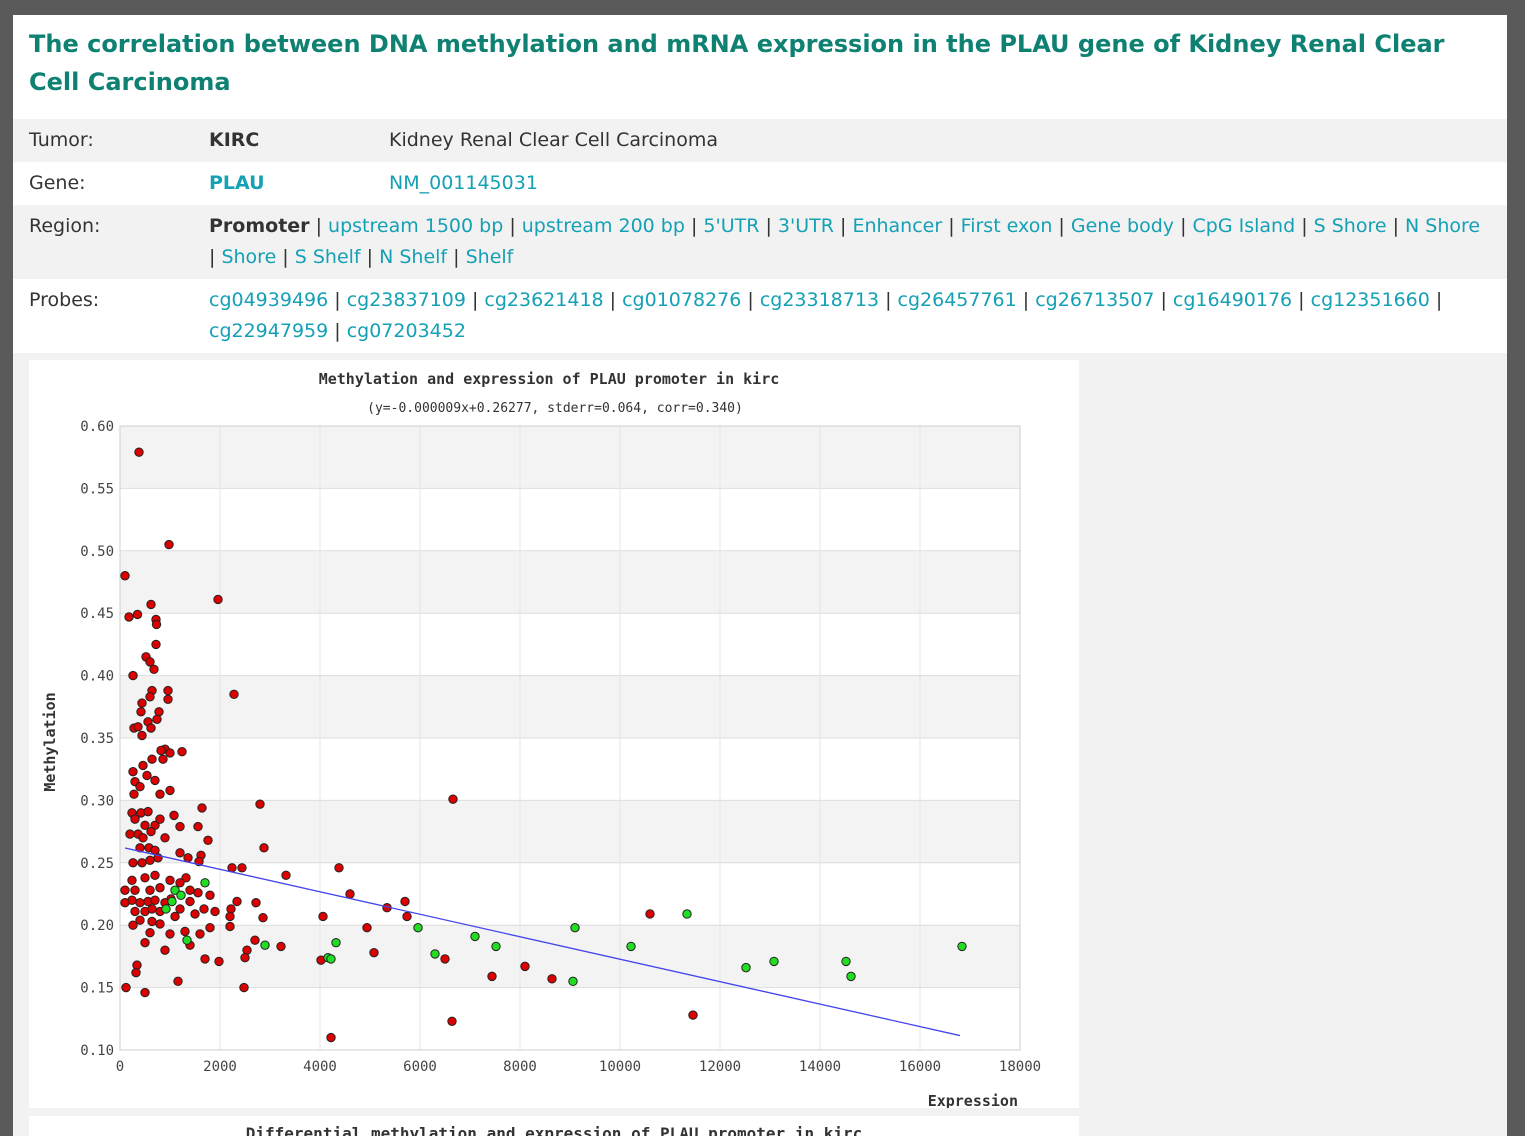  Describe the element at coordinates (97, 427) in the screenshot. I see `y-tick-label: 0.60` at that location.